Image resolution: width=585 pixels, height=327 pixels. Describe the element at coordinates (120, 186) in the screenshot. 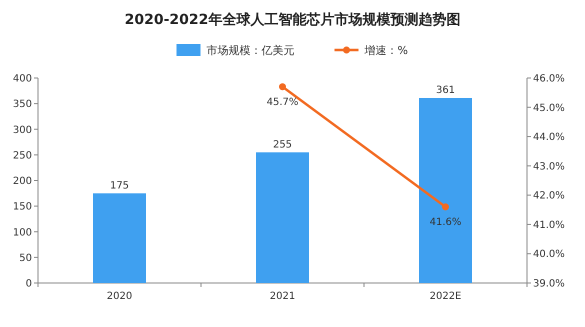

I see `data-label: 175` at that location.